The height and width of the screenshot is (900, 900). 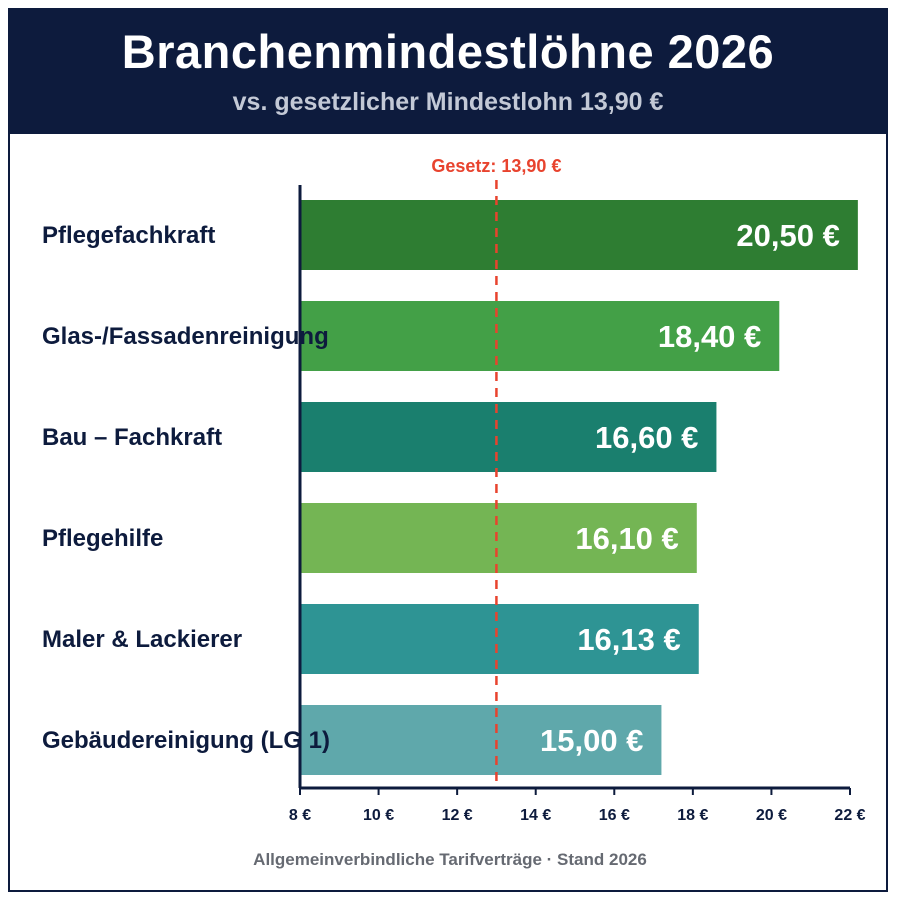 I want to click on x-tick-label: 12 €, so click(x=457, y=815).